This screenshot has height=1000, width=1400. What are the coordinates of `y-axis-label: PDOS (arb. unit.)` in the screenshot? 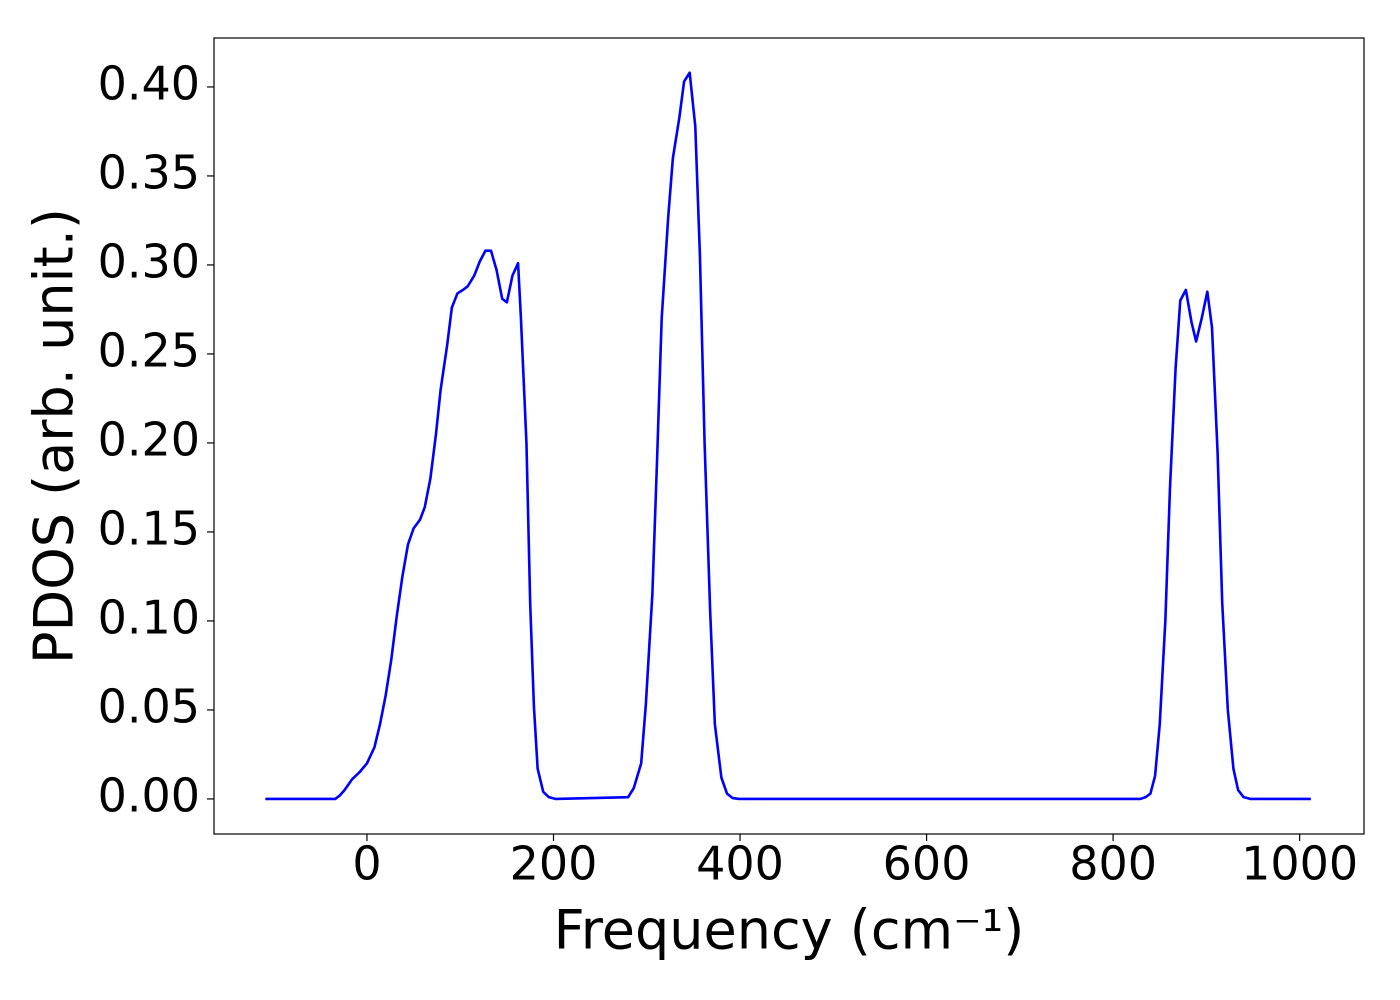 It's located at (54, 436).